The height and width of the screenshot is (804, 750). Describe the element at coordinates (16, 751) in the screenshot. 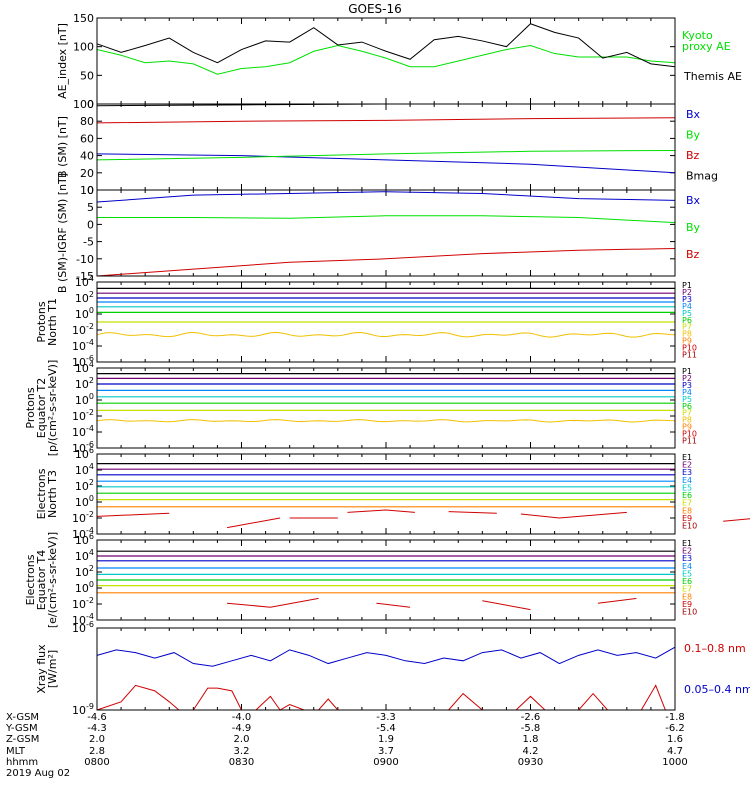

I see `orbit-row-label-mlt: MLT` at that location.